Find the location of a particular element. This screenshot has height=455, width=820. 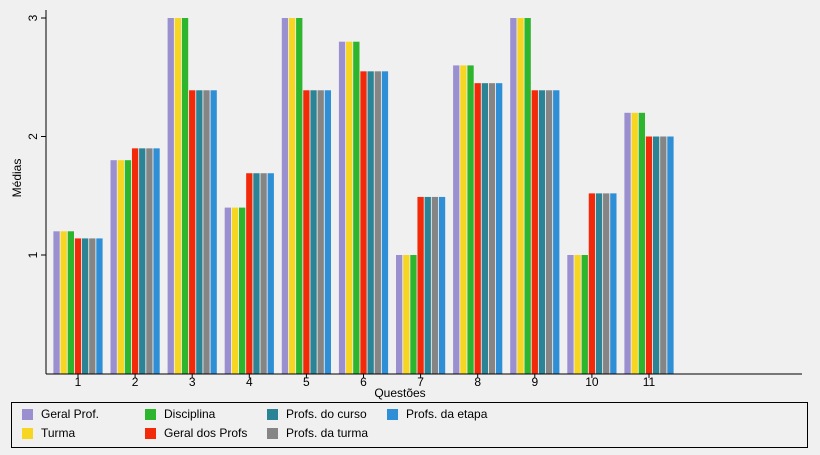

x-tick-label: 3 is located at coordinates (192, 382).